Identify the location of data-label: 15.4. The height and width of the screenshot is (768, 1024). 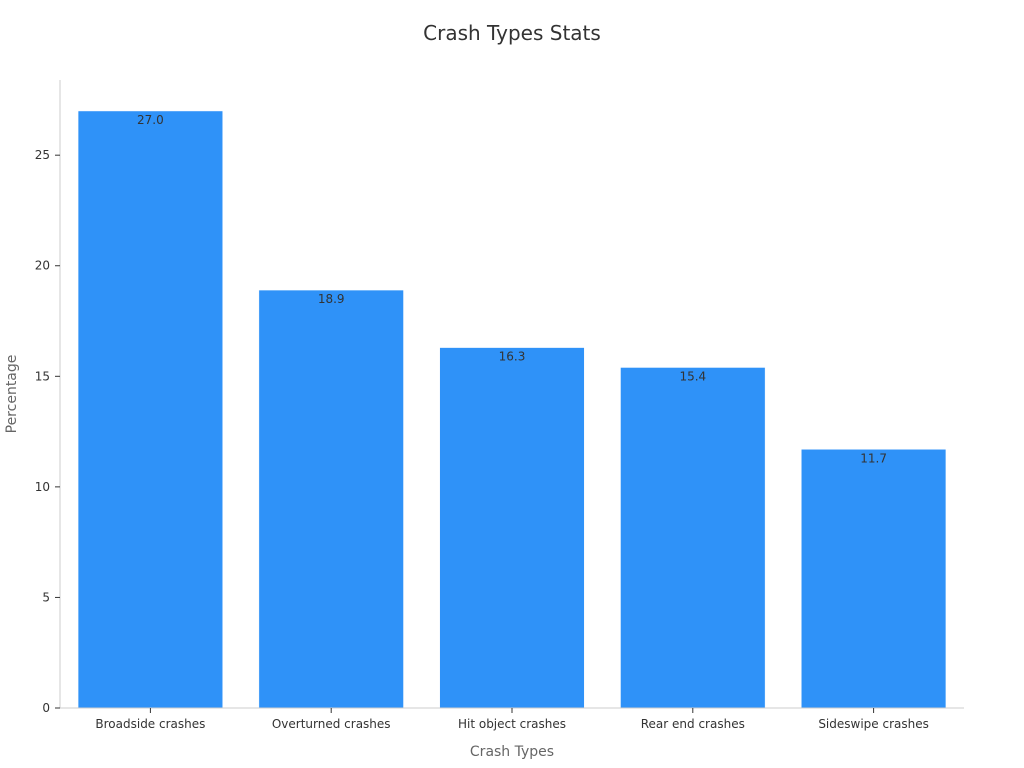
(692, 376).